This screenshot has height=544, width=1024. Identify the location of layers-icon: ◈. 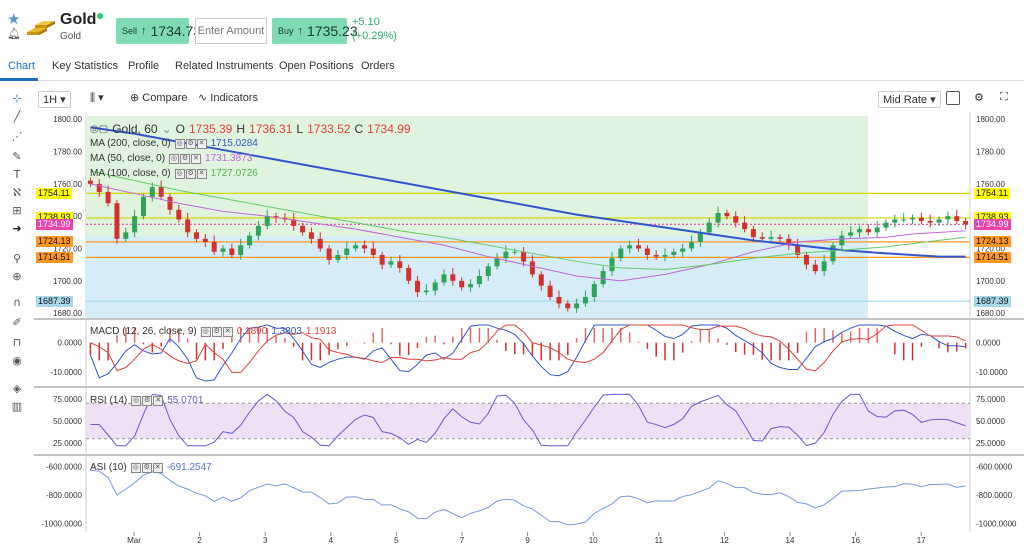
(17, 388).